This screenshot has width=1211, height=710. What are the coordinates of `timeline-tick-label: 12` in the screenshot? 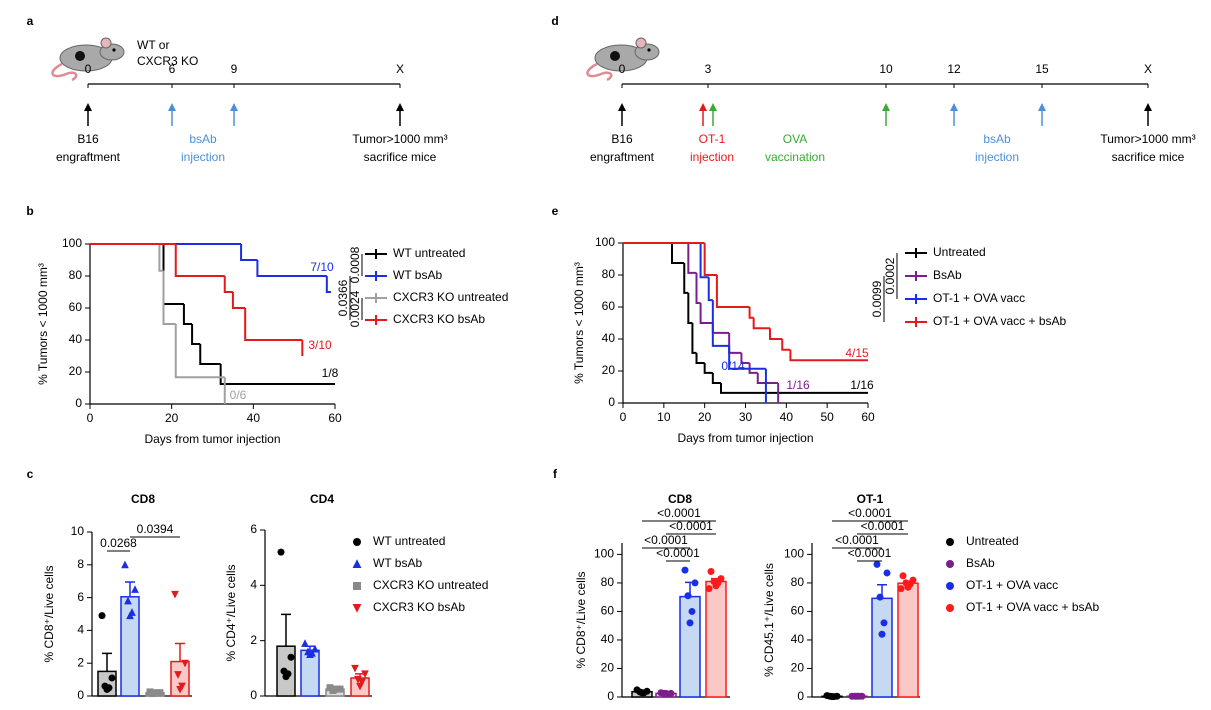 It's located at (954, 69).